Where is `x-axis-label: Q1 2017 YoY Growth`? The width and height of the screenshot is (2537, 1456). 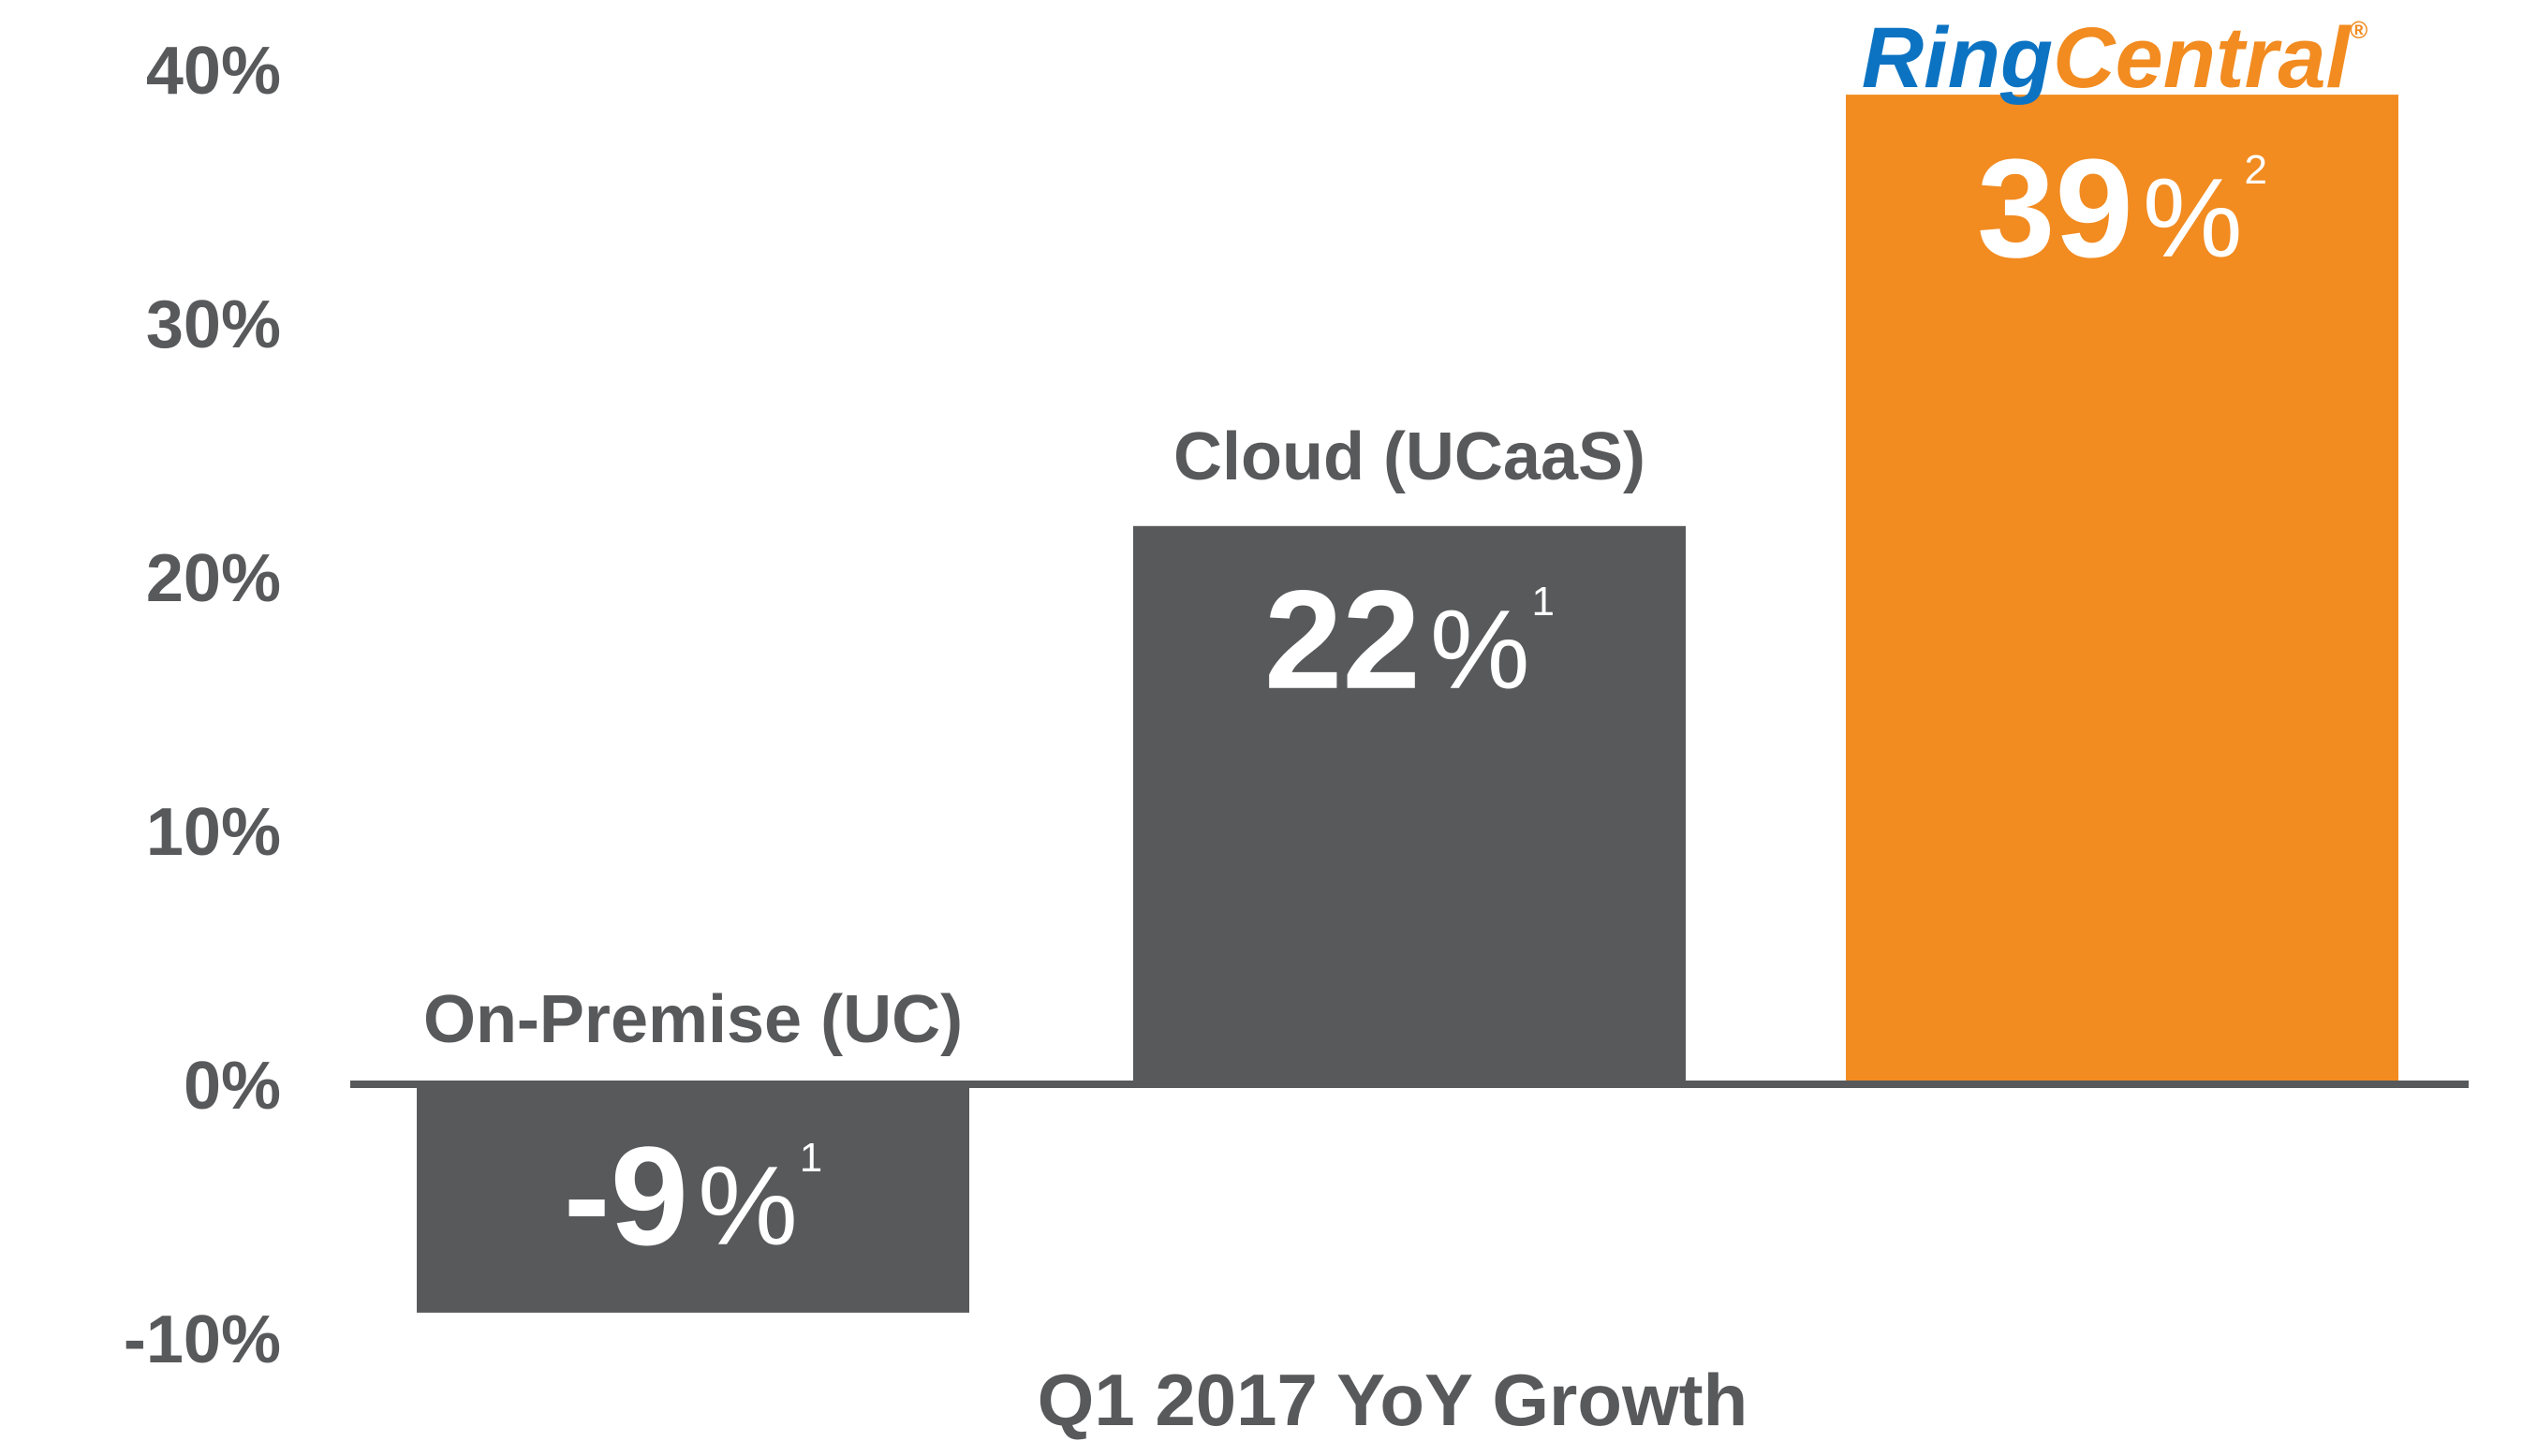
x-axis-label: Q1 2017 YoY Growth is located at coordinates (1393, 1400).